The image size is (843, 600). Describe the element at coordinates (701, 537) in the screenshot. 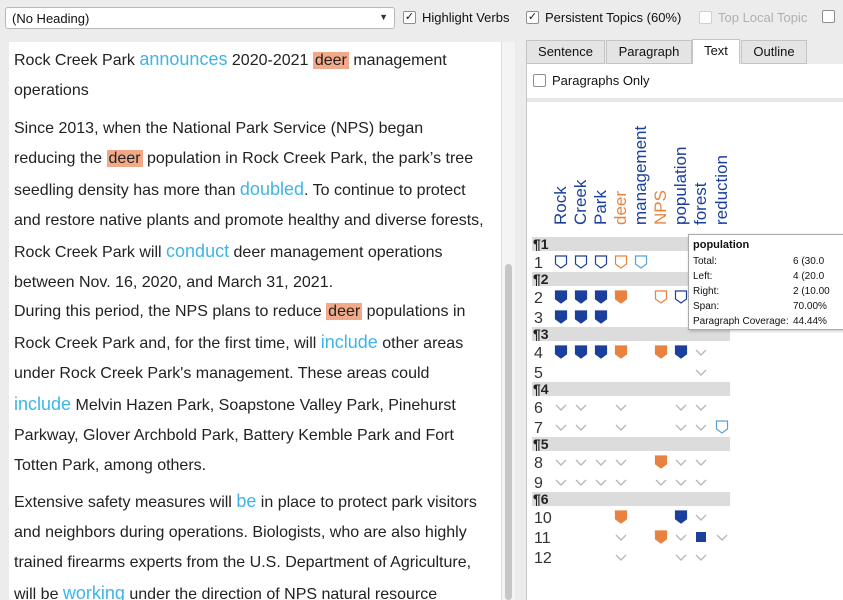

I see `topic-marker-square` at that location.